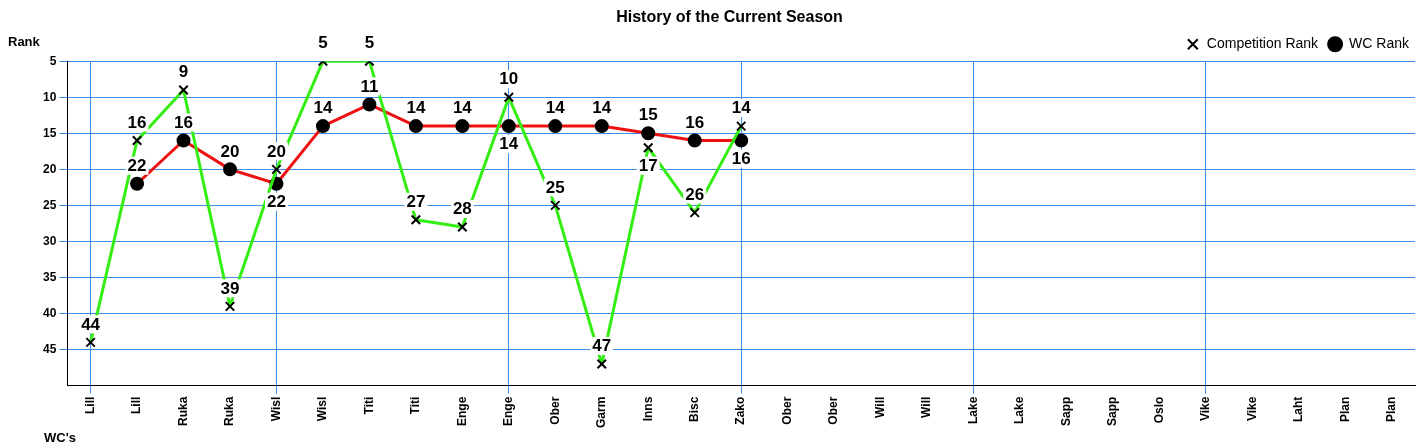  Describe the element at coordinates (49, 312) in the screenshot. I see `y-tick-label: 40` at that location.